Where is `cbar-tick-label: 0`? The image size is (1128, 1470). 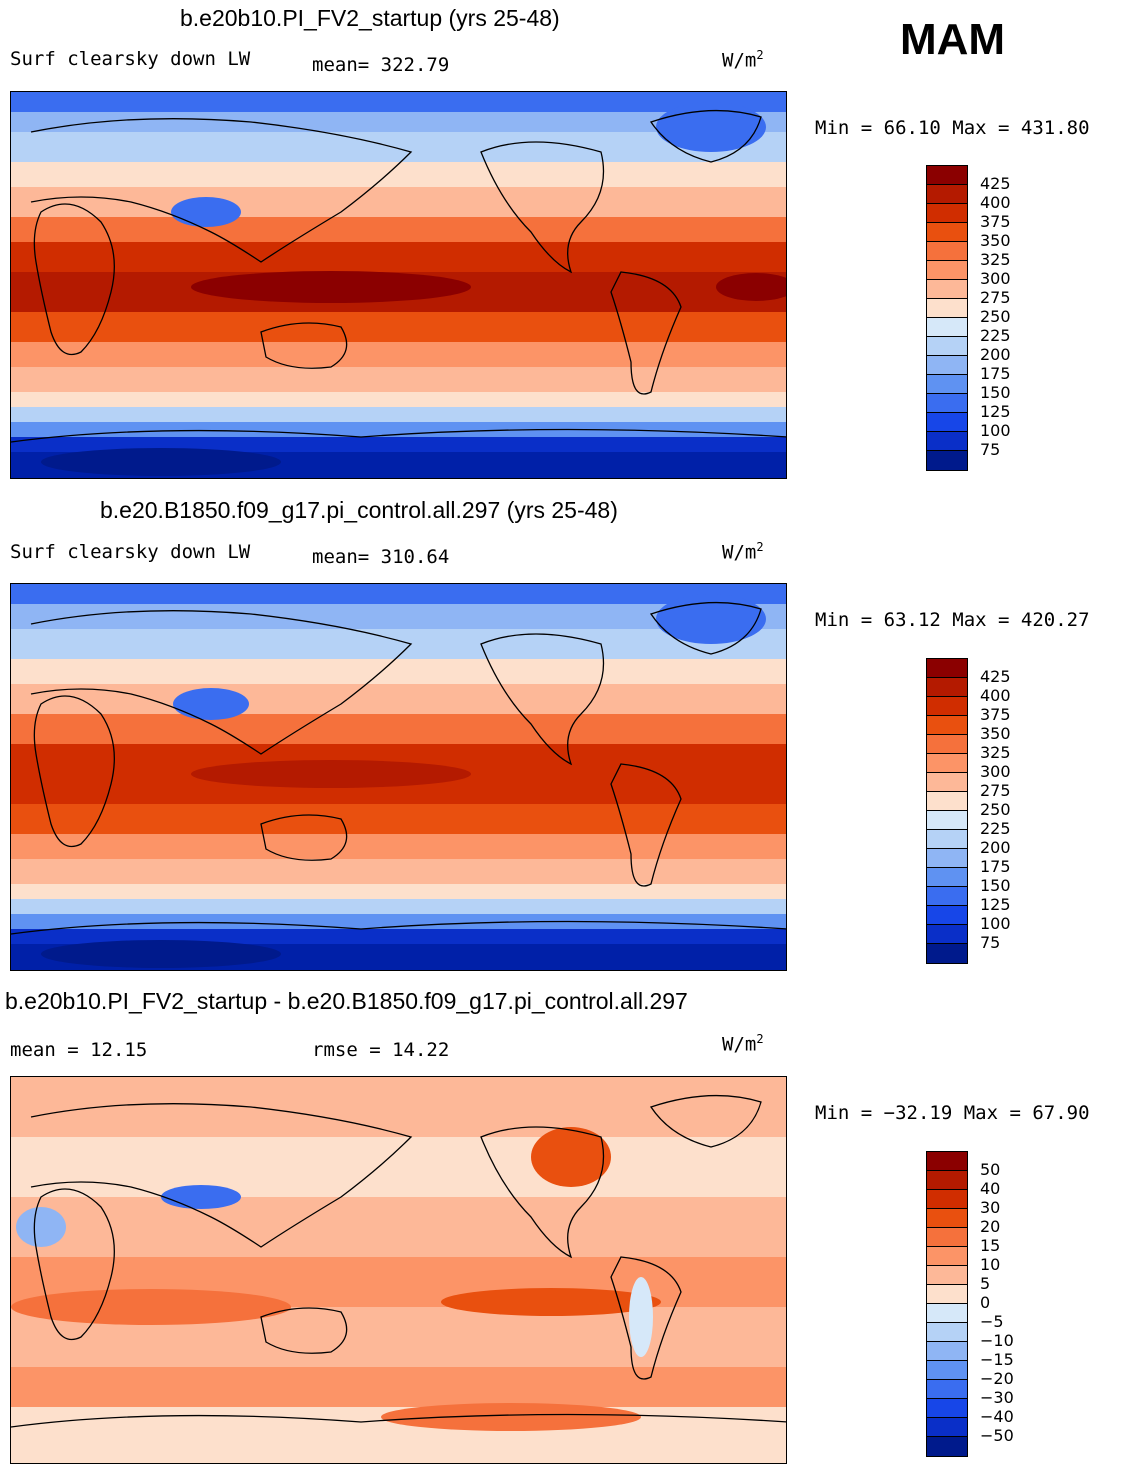 cbar-tick-label: 0 is located at coordinates (985, 1302).